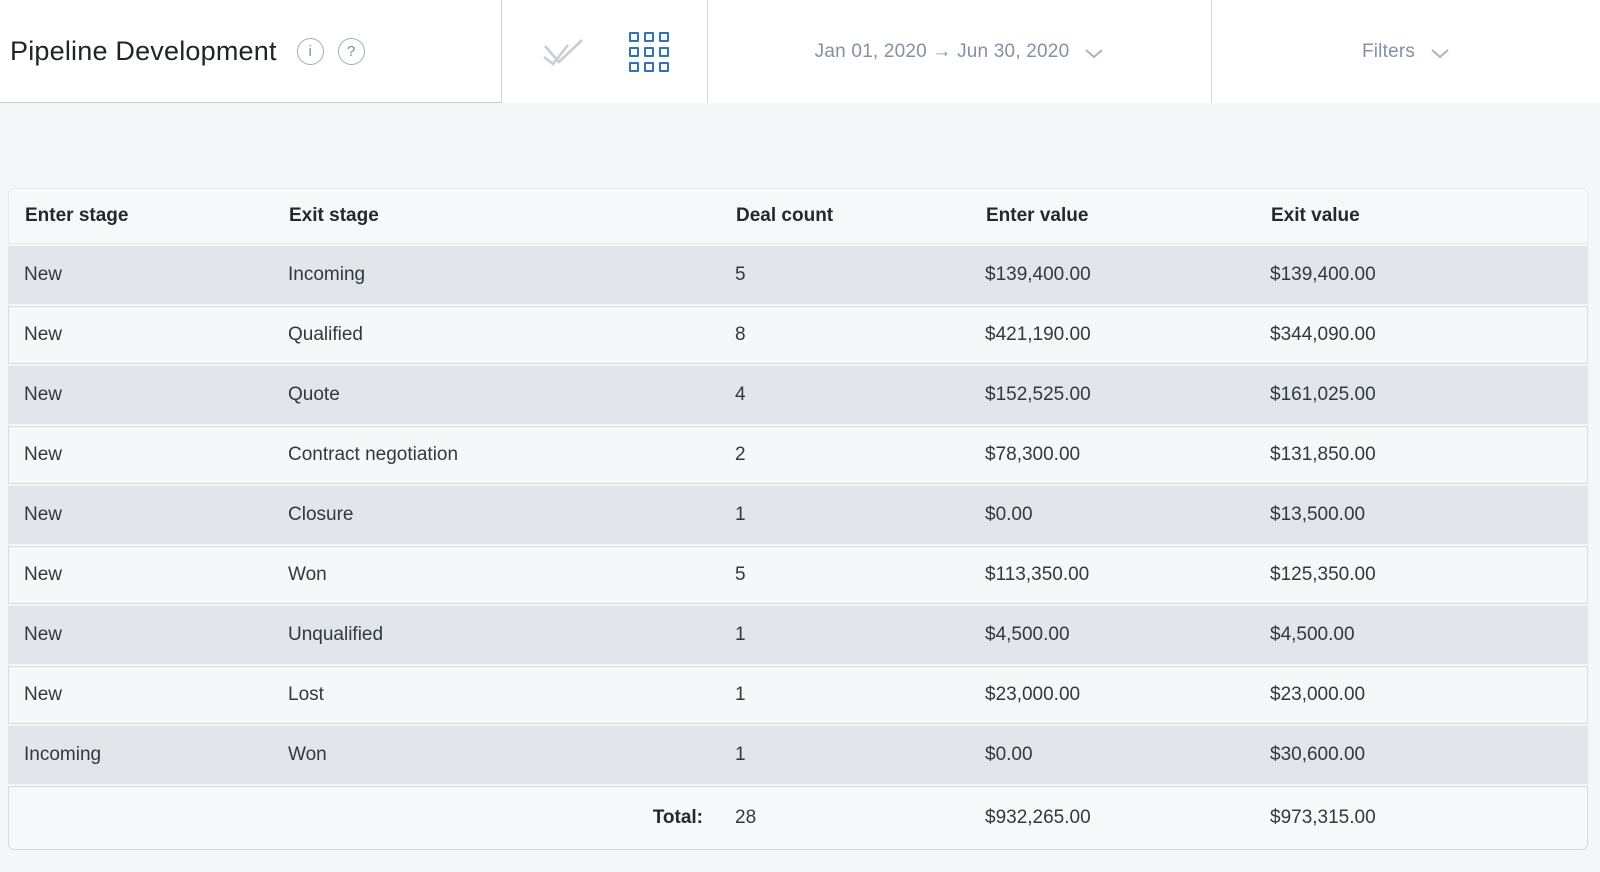 The width and height of the screenshot is (1600, 872). I want to click on report-title-section: Pipeline Development i ?, so click(251, 51).